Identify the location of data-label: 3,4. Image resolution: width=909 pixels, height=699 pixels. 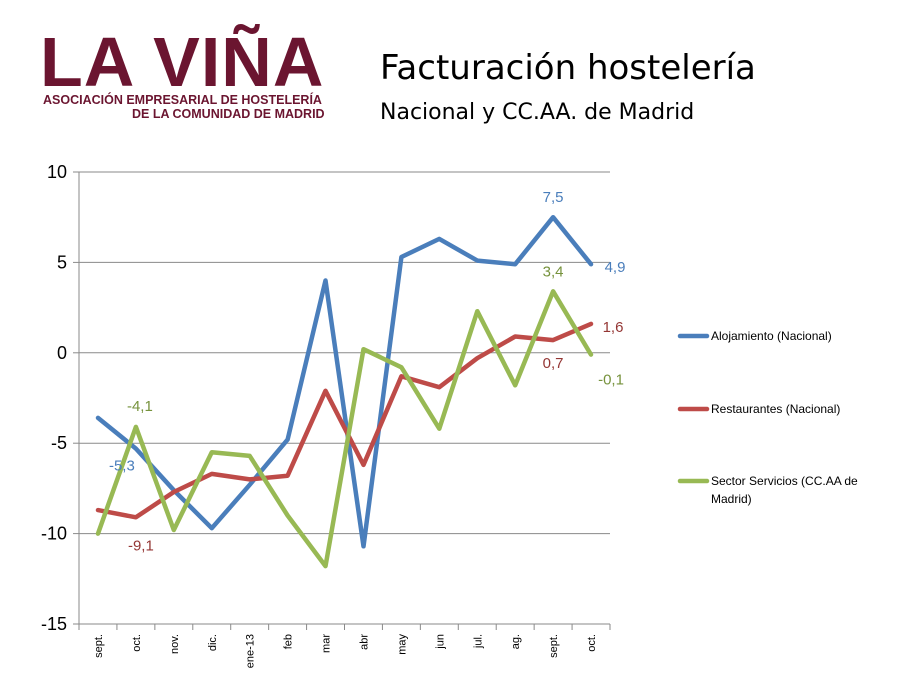
(553, 271).